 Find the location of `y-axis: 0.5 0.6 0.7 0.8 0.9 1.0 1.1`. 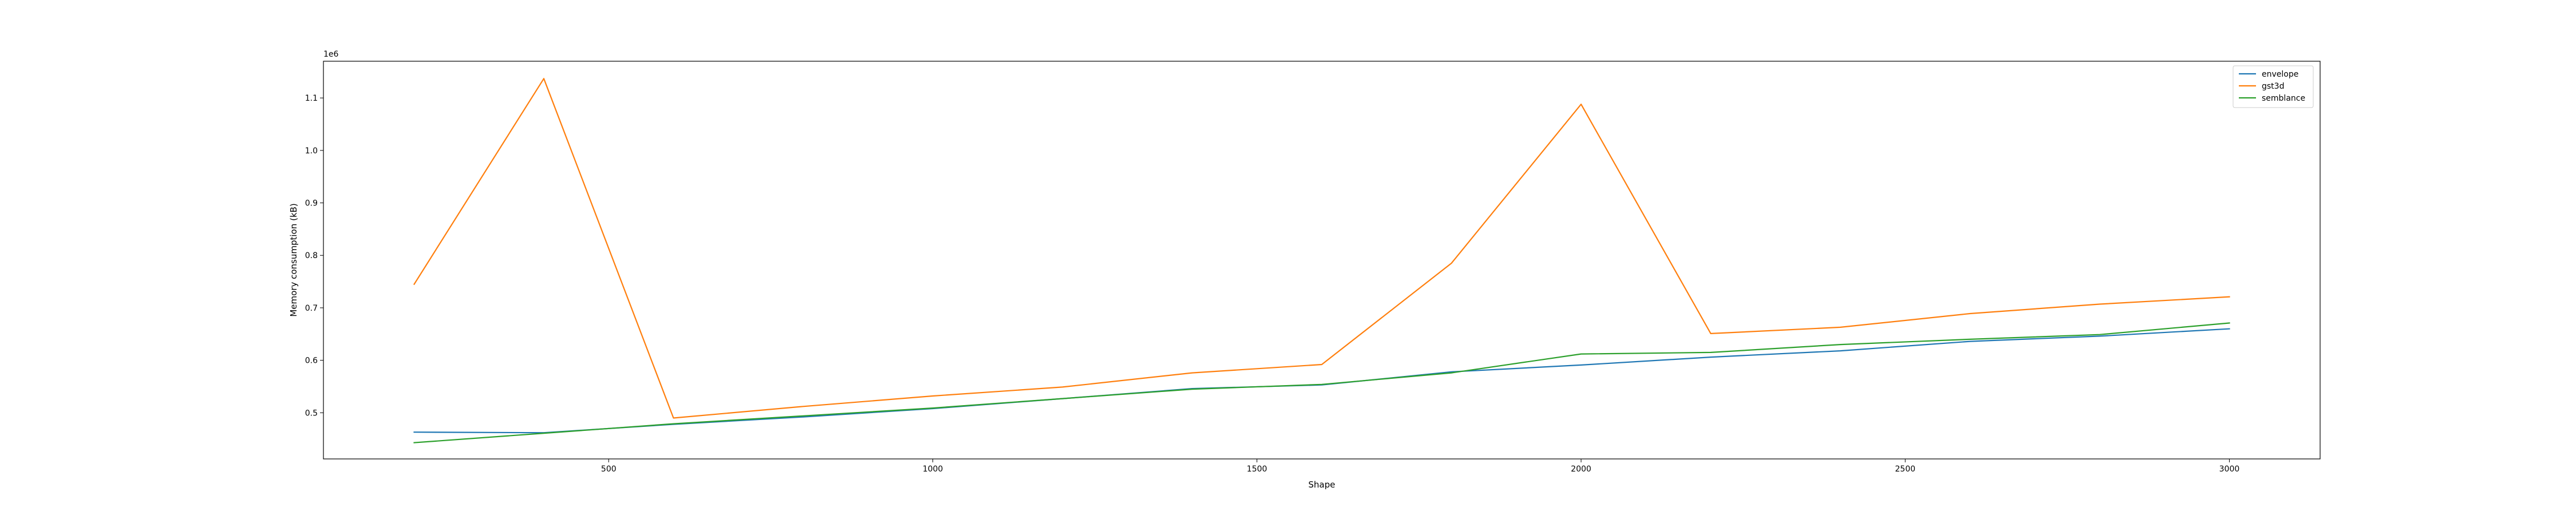

y-axis: 0.5 0.6 0.7 0.8 0.9 1.0 1.1 is located at coordinates (314, 256).